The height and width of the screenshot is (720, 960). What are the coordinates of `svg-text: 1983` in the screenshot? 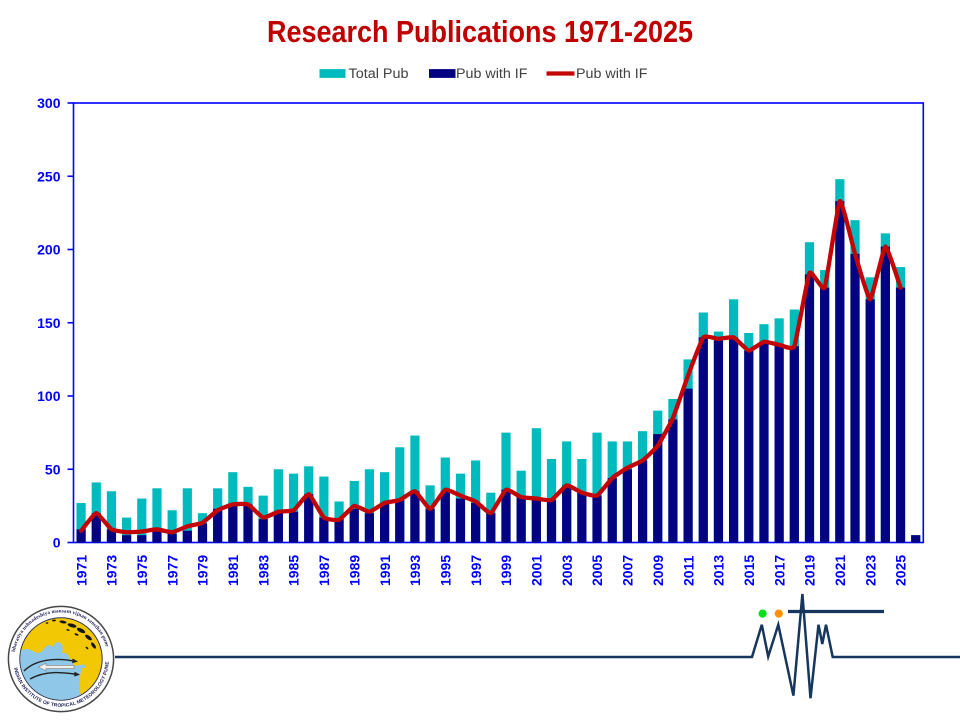 It's located at (263, 570).